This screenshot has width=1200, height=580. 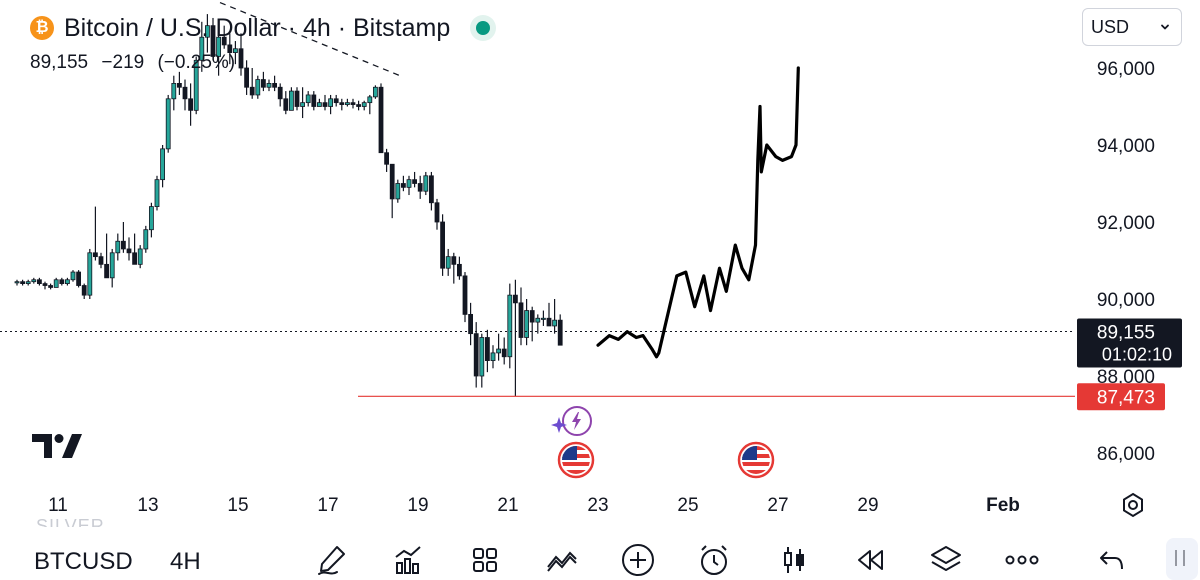 What do you see at coordinates (946, 560) in the screenshot?
I see `layers-button` at bounding box center [946, 560].